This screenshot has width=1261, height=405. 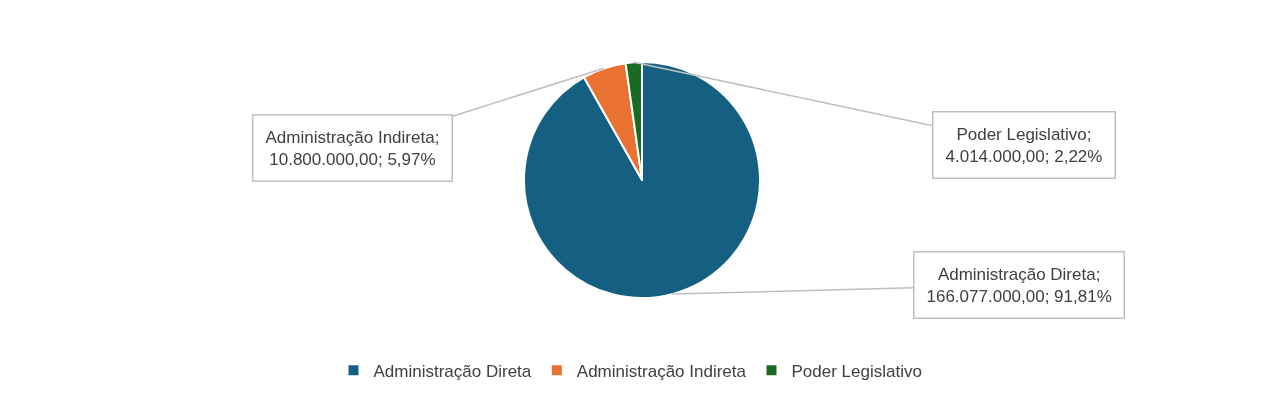 I want to click on legend-label: Administração Direta, so click(x=452, y=371).